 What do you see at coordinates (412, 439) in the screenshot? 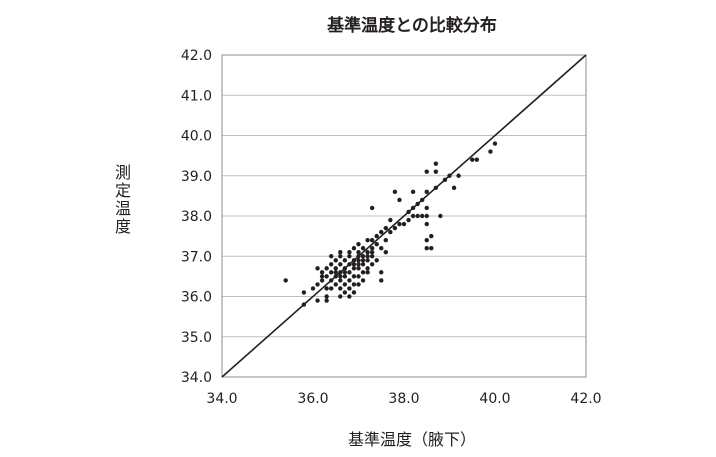
I see `x-axis-label: 基準温度（腋下）` at bounding box center [412, 439].